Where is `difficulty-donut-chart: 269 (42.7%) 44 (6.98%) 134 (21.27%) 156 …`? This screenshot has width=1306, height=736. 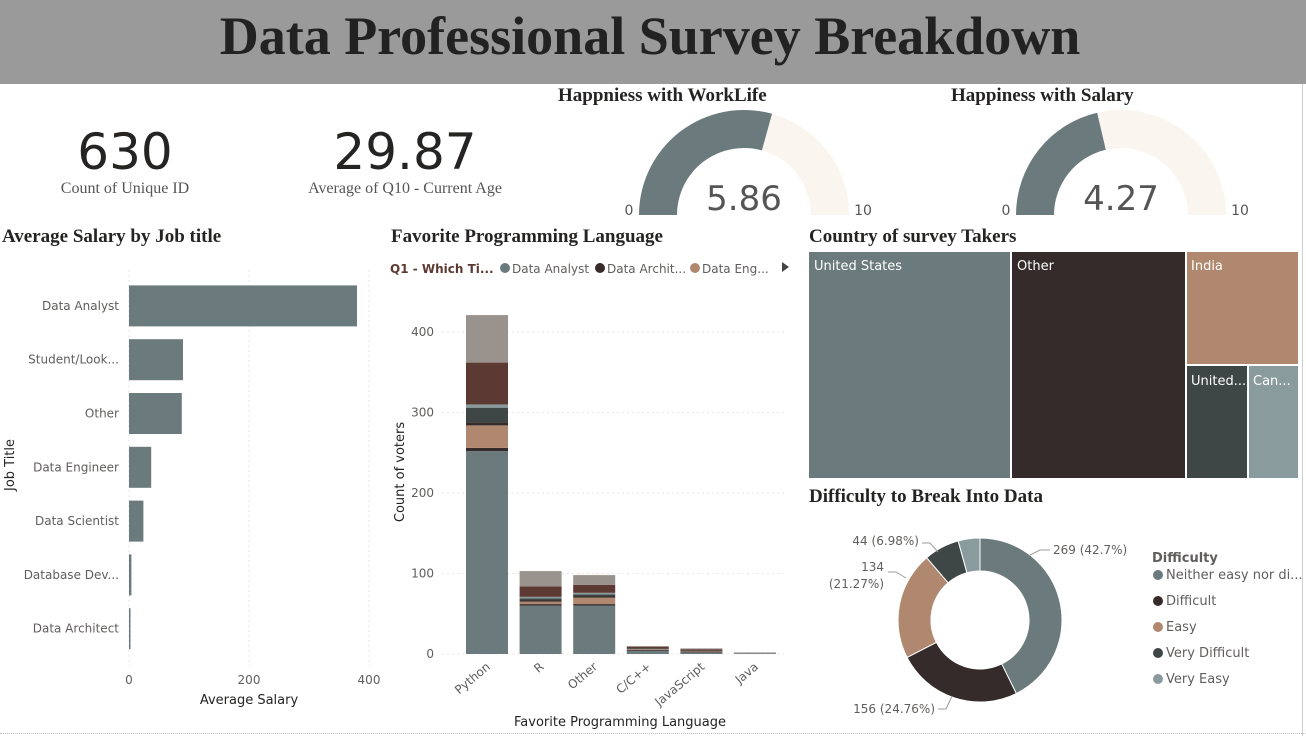 difficulty-donut-chart: 269 (42.7%) 44 (6.98%) 134 (21.27%) 156 … is located at coordinates (1055, 621).